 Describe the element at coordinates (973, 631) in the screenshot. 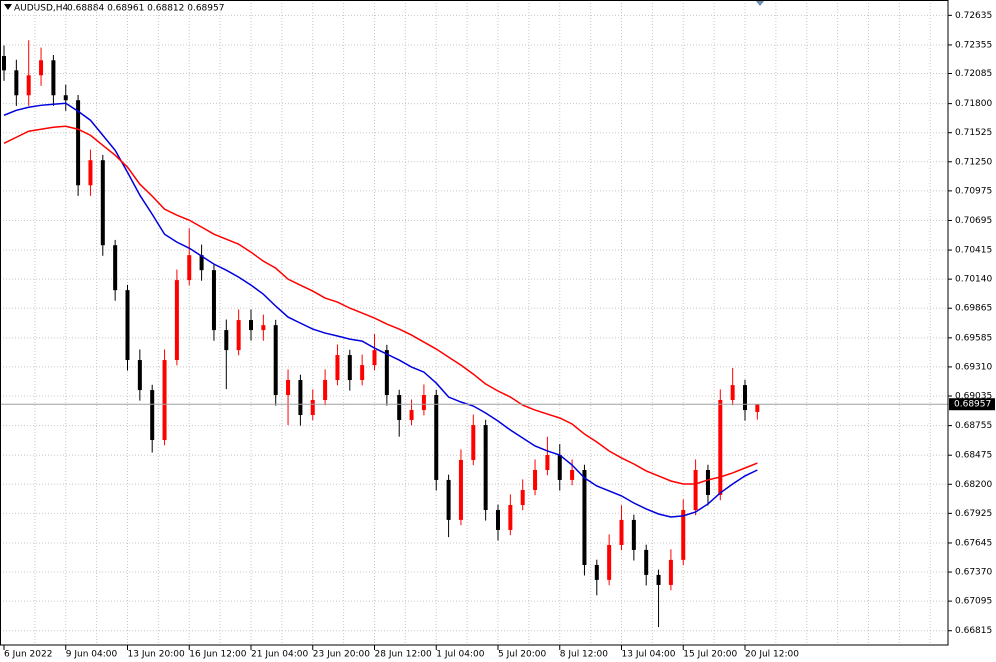

I see `y-tick-label: 0.66815` at that location.